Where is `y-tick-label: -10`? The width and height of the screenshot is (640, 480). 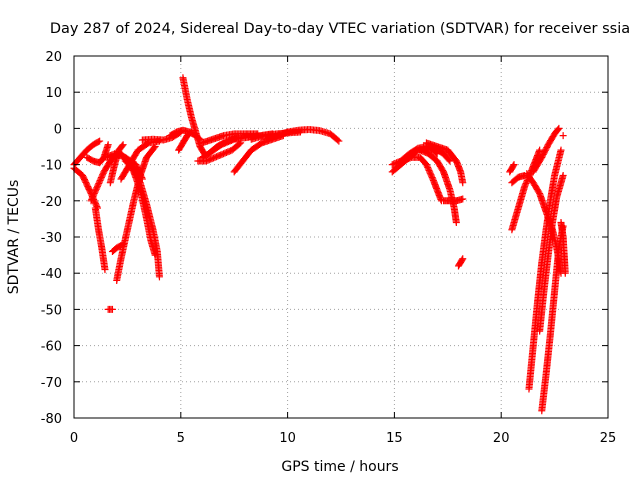
y-tick-label: -10 is located at coordinates (51, 166).